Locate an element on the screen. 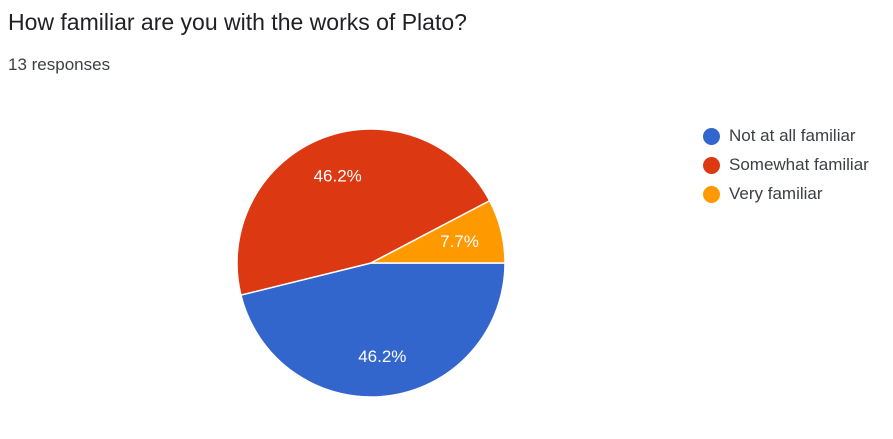 The height and width of the screenshot is (439, 893). pie-slice-somewhat-familiar is located at coordinates (363, 212).